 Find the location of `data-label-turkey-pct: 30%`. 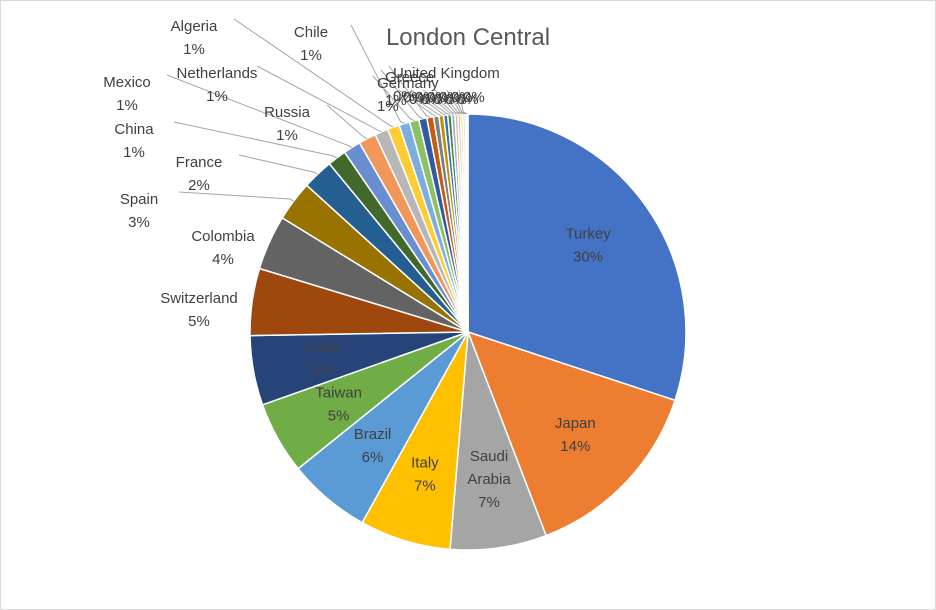

data-label-turkey-pct: 30% is located at coordinates (588, 257).